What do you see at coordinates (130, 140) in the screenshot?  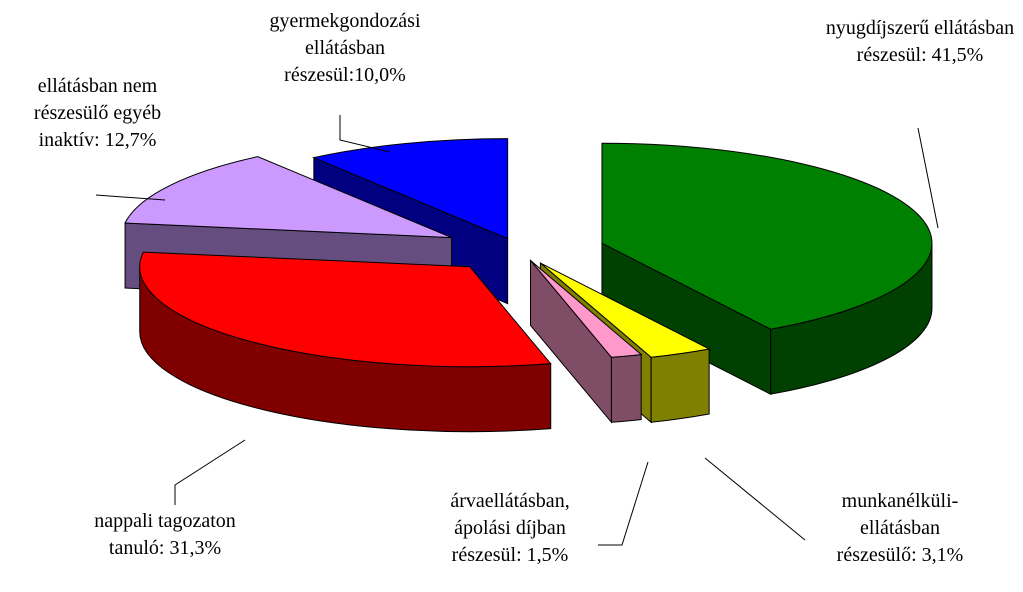 I see `value-label: 12,7%` at bounding box center [130, 140].